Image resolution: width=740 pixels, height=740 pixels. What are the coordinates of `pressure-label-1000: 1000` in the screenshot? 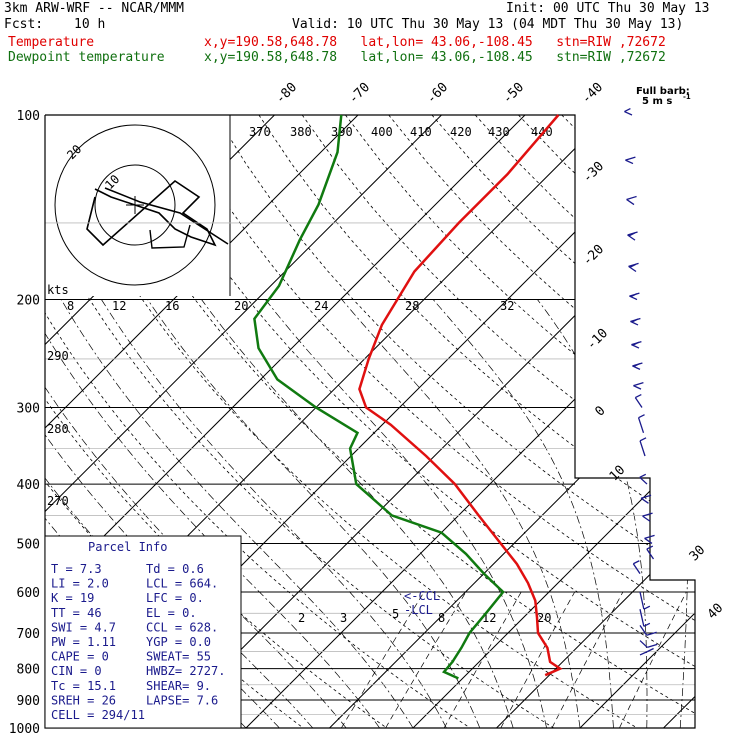 It's located at (24, 729).